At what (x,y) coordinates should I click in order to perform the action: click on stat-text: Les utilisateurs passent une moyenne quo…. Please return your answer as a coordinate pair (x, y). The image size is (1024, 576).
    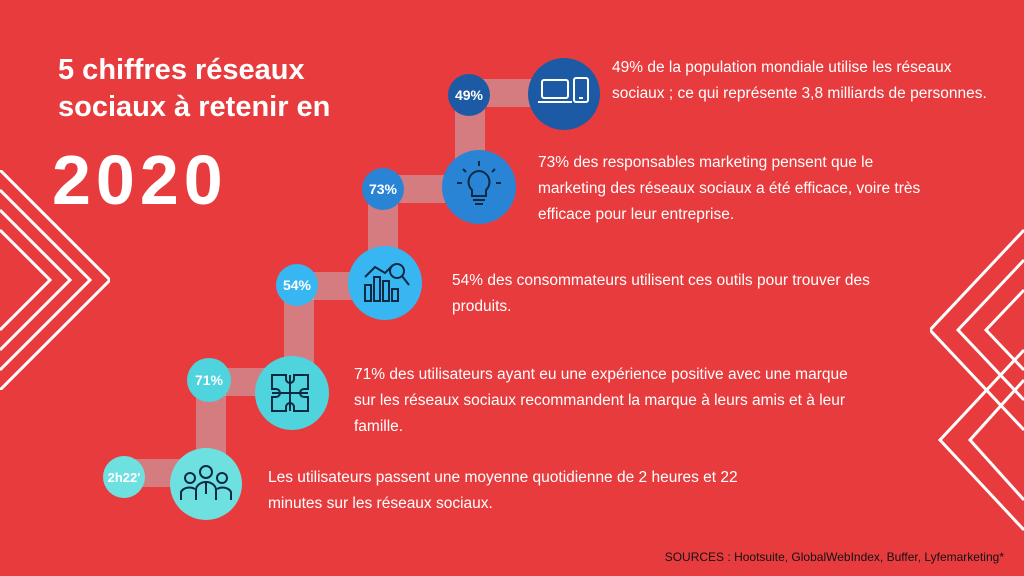
    Looking at the image, I should click on (503, 490).